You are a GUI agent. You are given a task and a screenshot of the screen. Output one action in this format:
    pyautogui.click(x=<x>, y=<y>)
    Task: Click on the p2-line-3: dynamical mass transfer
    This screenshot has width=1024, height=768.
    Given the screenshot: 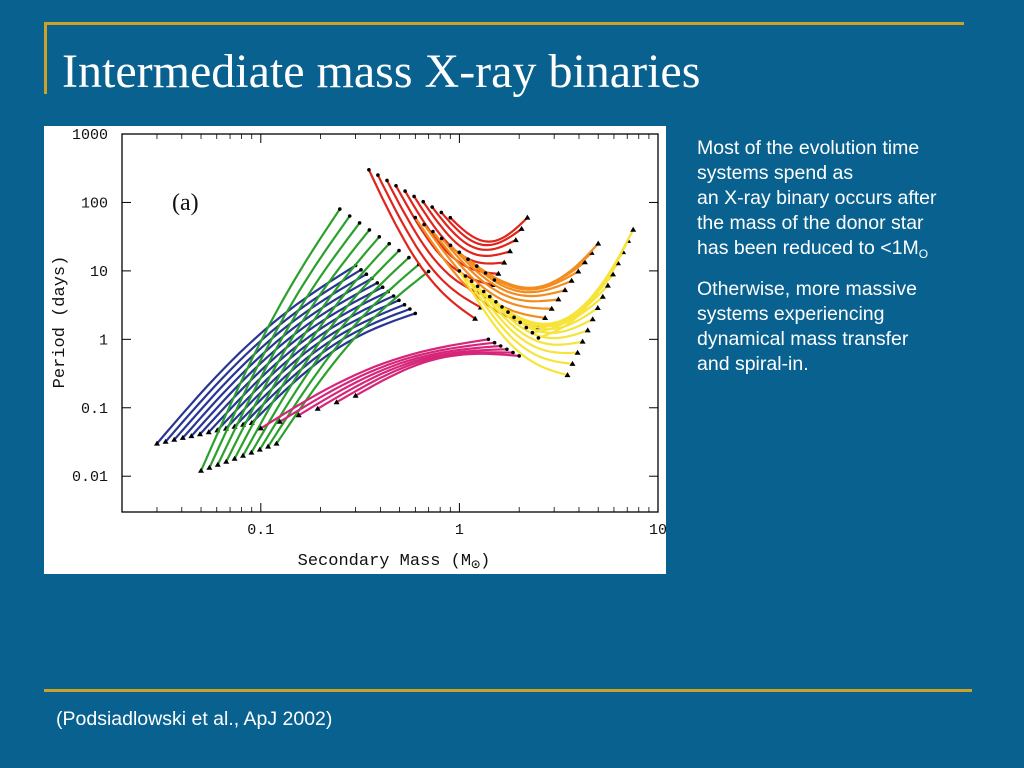 What is the action you would take?
    pyautogui.click(x=803, y=339)
    